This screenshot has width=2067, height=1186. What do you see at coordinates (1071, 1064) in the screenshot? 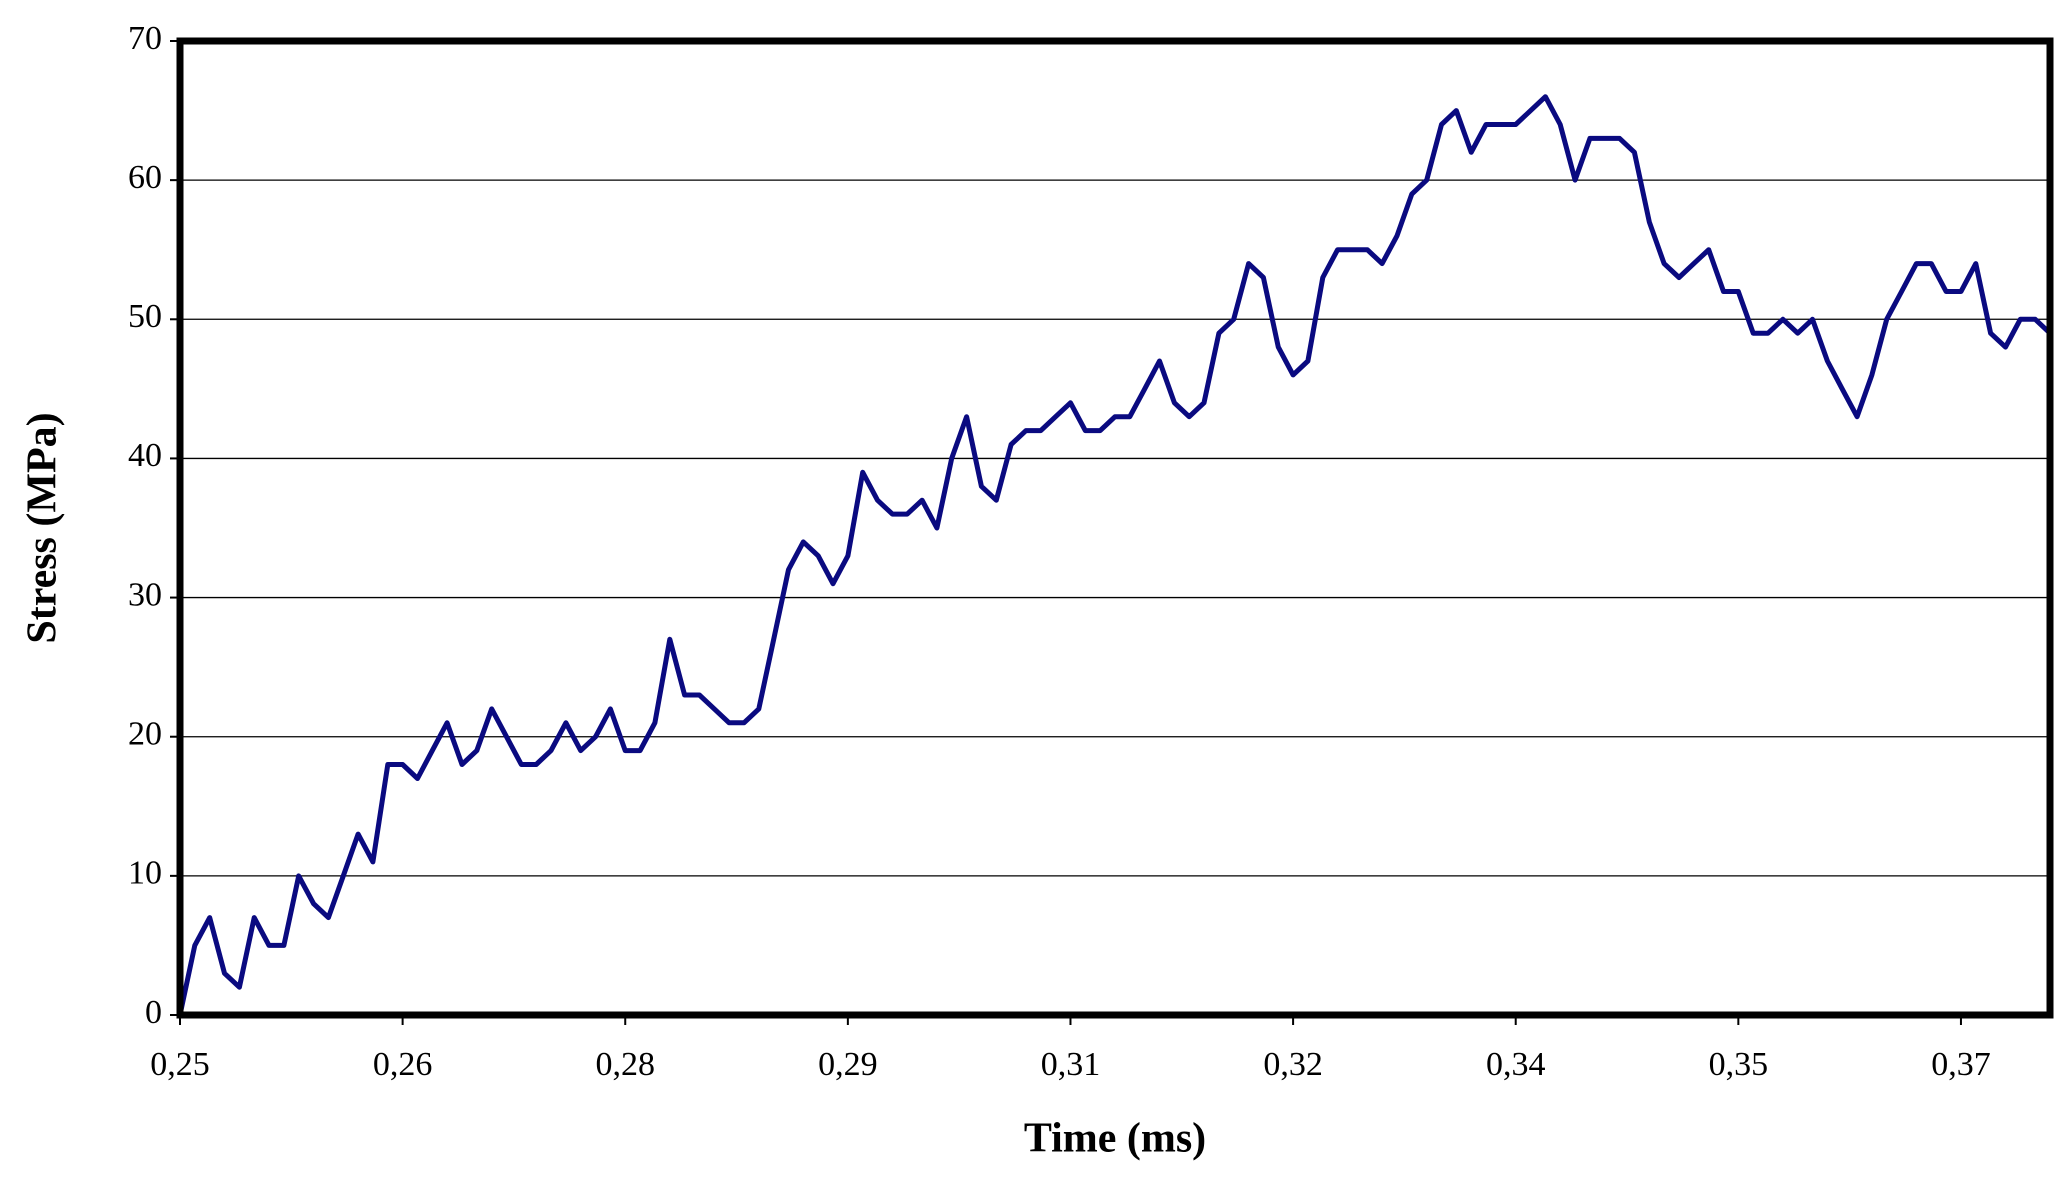
I see `x-tick-label: 0,31` at bounding box center [1071, 1064].